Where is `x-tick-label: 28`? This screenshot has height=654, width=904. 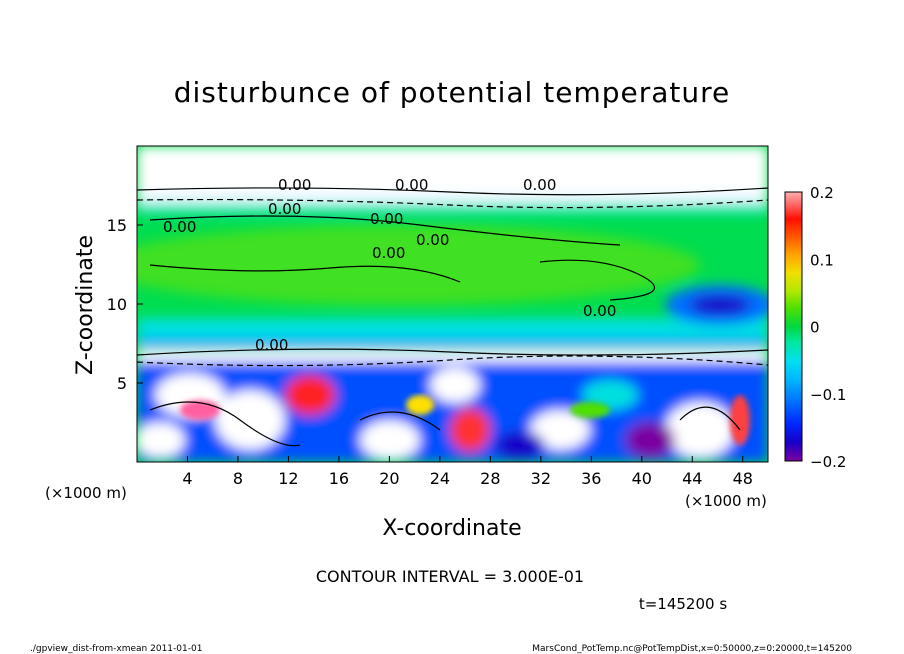 x-tick-label: 28 is located at coordinates (490, 478).